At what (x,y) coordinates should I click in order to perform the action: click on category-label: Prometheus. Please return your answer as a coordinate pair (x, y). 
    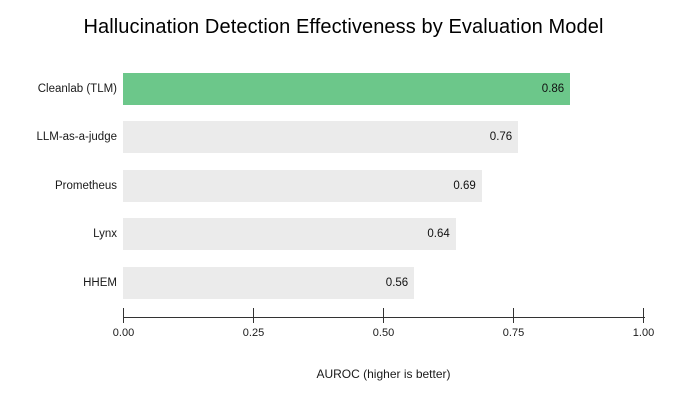
    Looking at the image, I should click on (85, 185).